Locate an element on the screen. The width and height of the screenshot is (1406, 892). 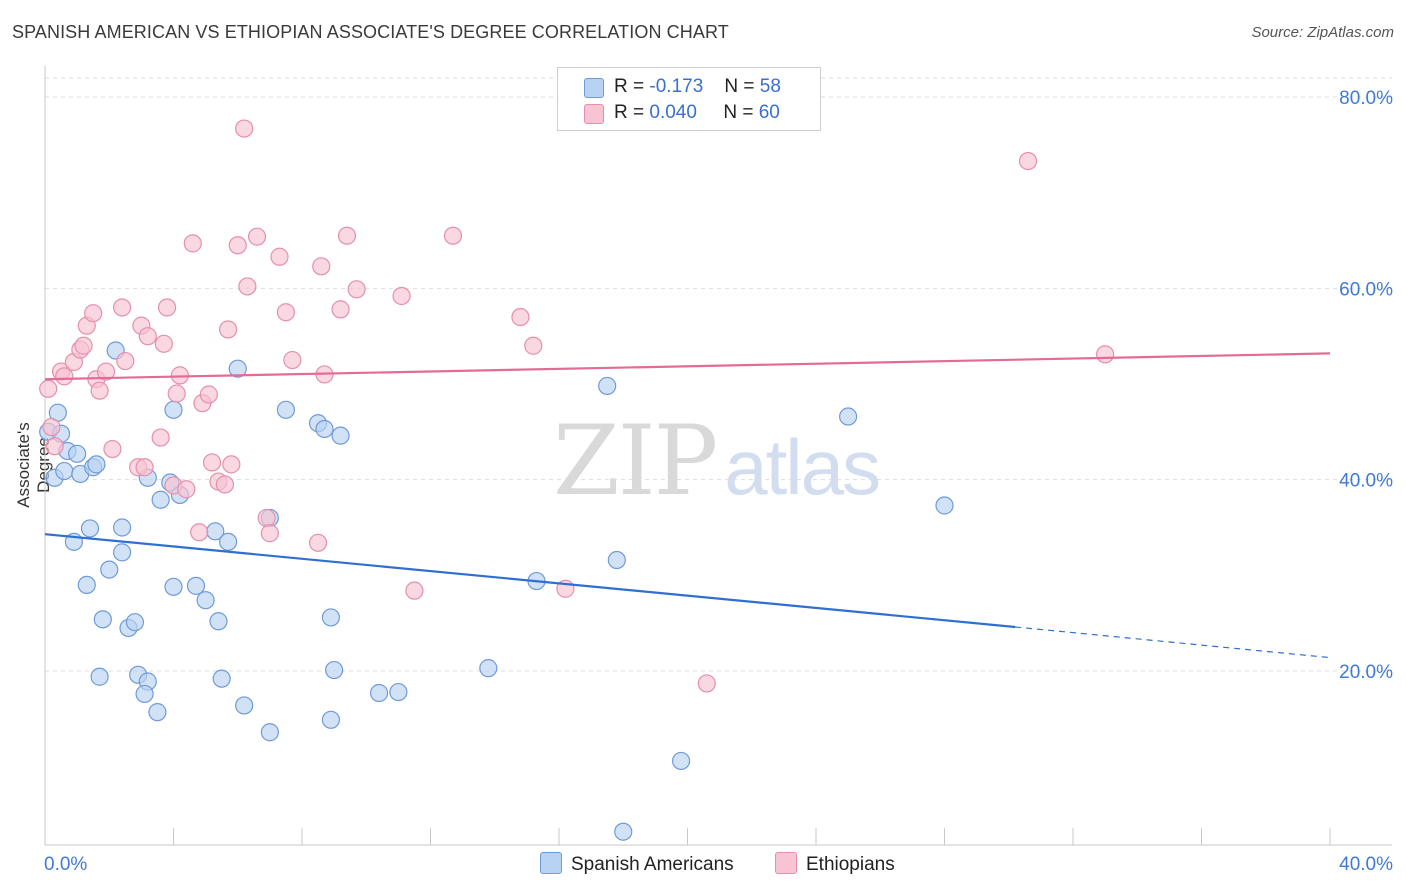
source-label: Source: ZipAtlas.com is located at coordinates (1322, 32).